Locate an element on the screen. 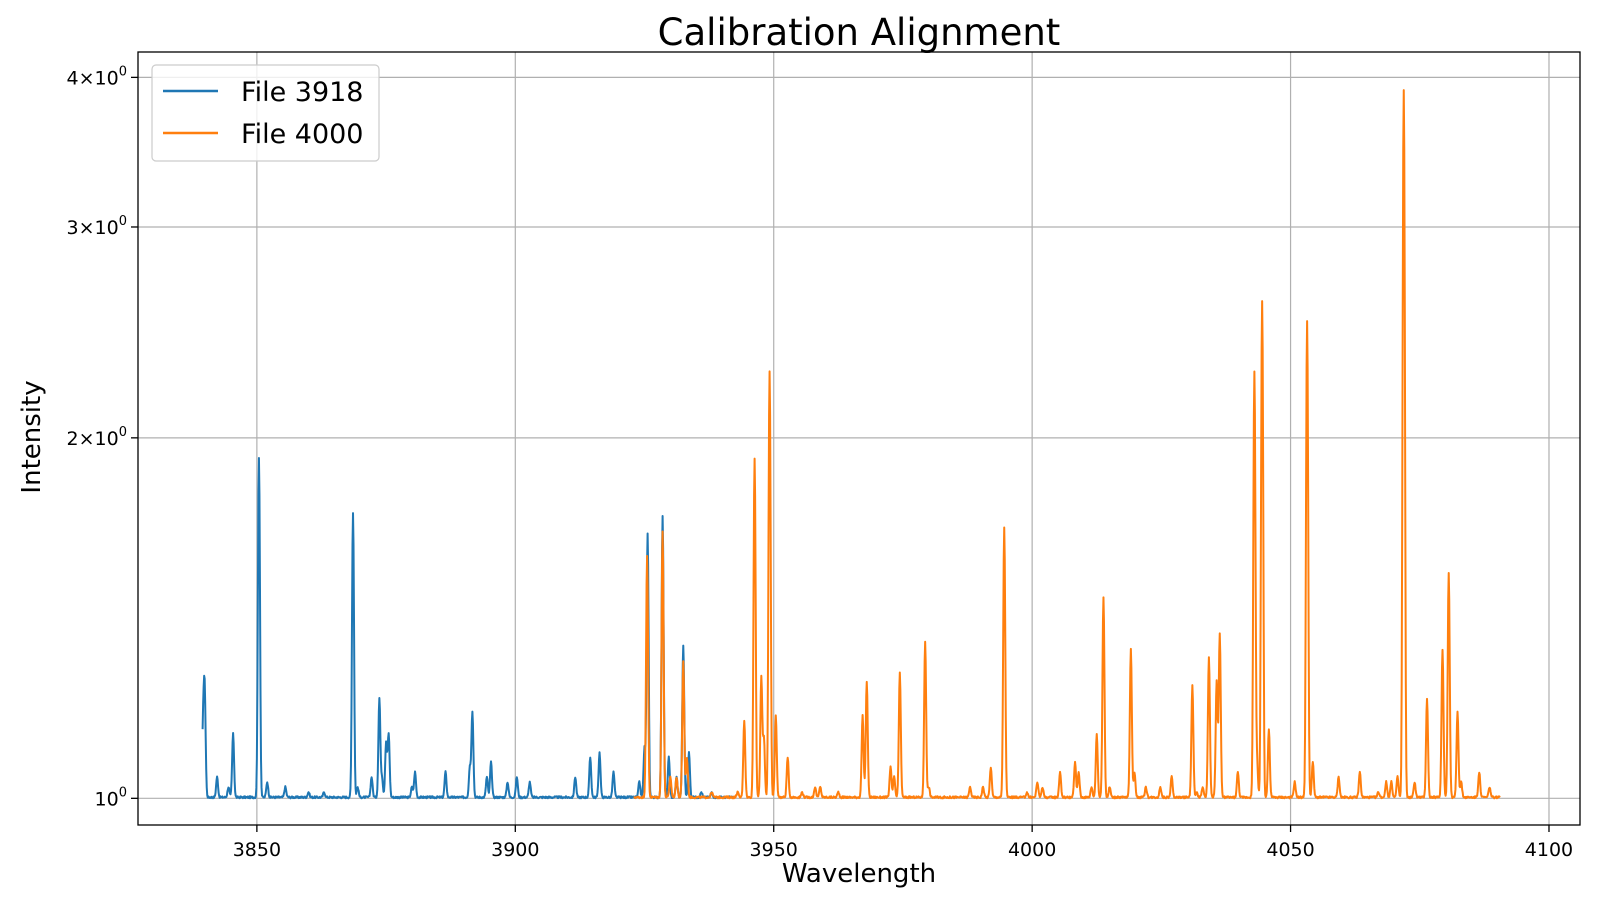  legend-label-file-3918: File 3918 is located at coordinates (302, 92).